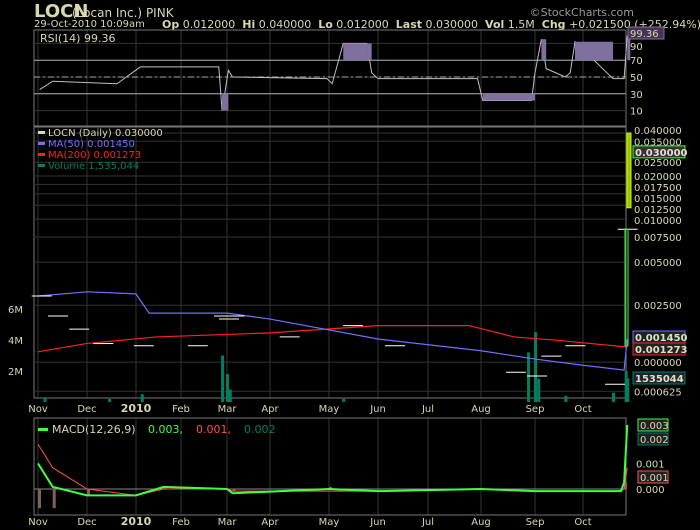 This screenshot has width=700, height=530. What do you see at coordinates (581, 12) in the screenshot?
I see `brand: ©StockCharts.com` at bounding box center [581, 12].